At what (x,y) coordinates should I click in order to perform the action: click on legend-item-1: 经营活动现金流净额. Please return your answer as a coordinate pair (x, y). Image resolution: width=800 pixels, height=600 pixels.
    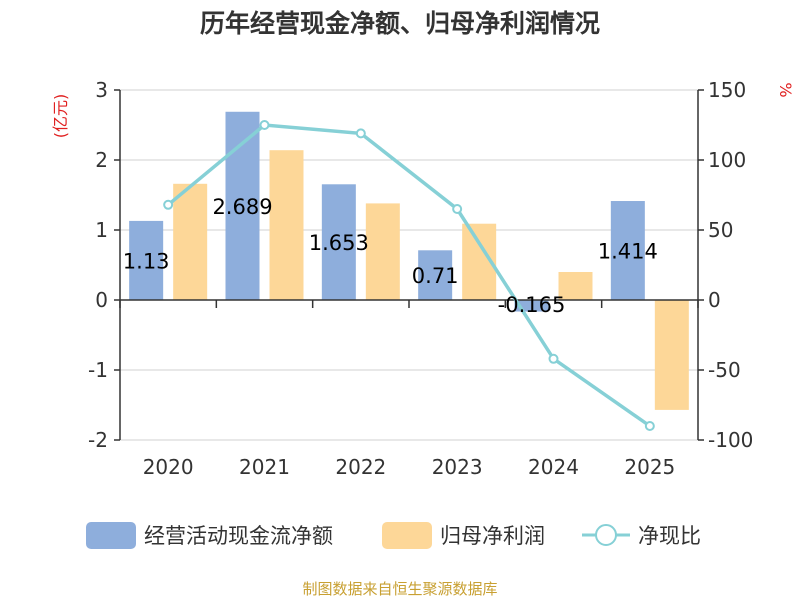
    Looking at the image, I should click on (209, 535).